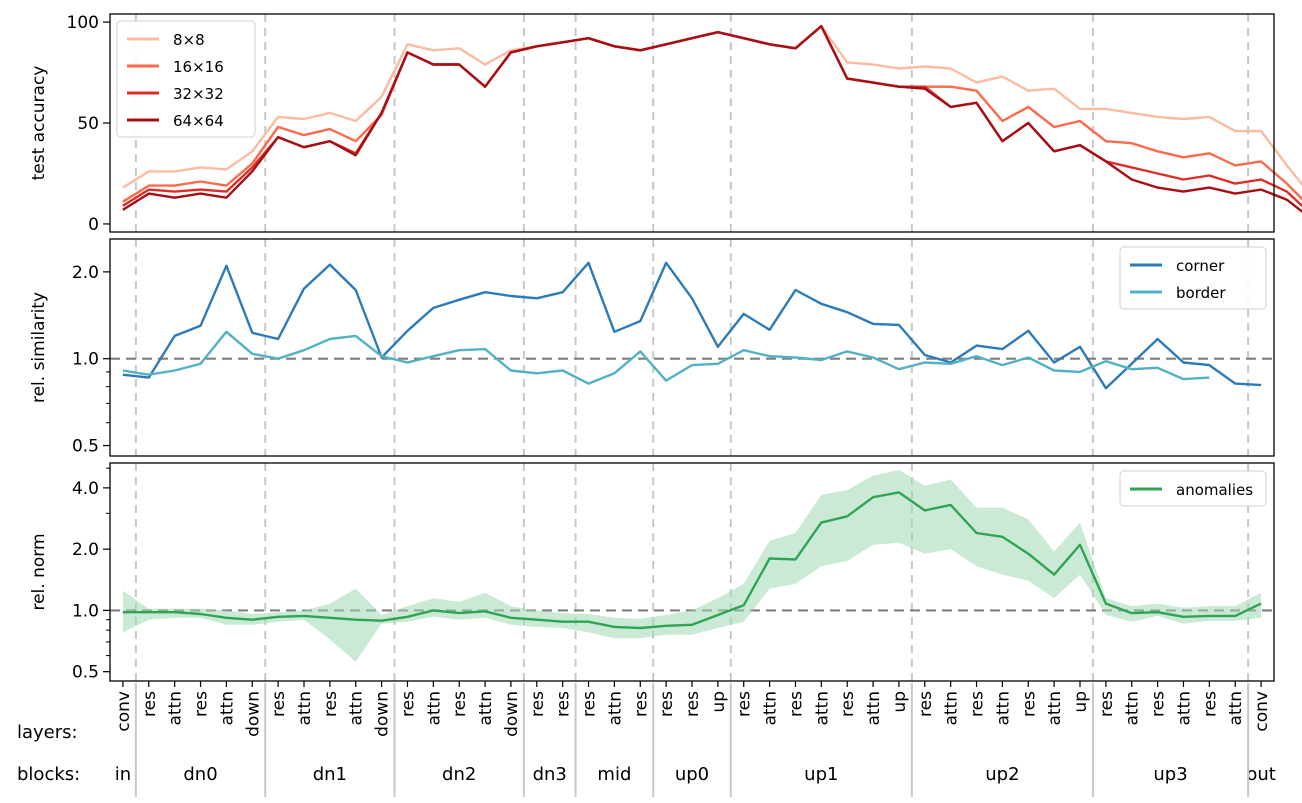  I want to click on block-label: dn3, so click(550, 774).